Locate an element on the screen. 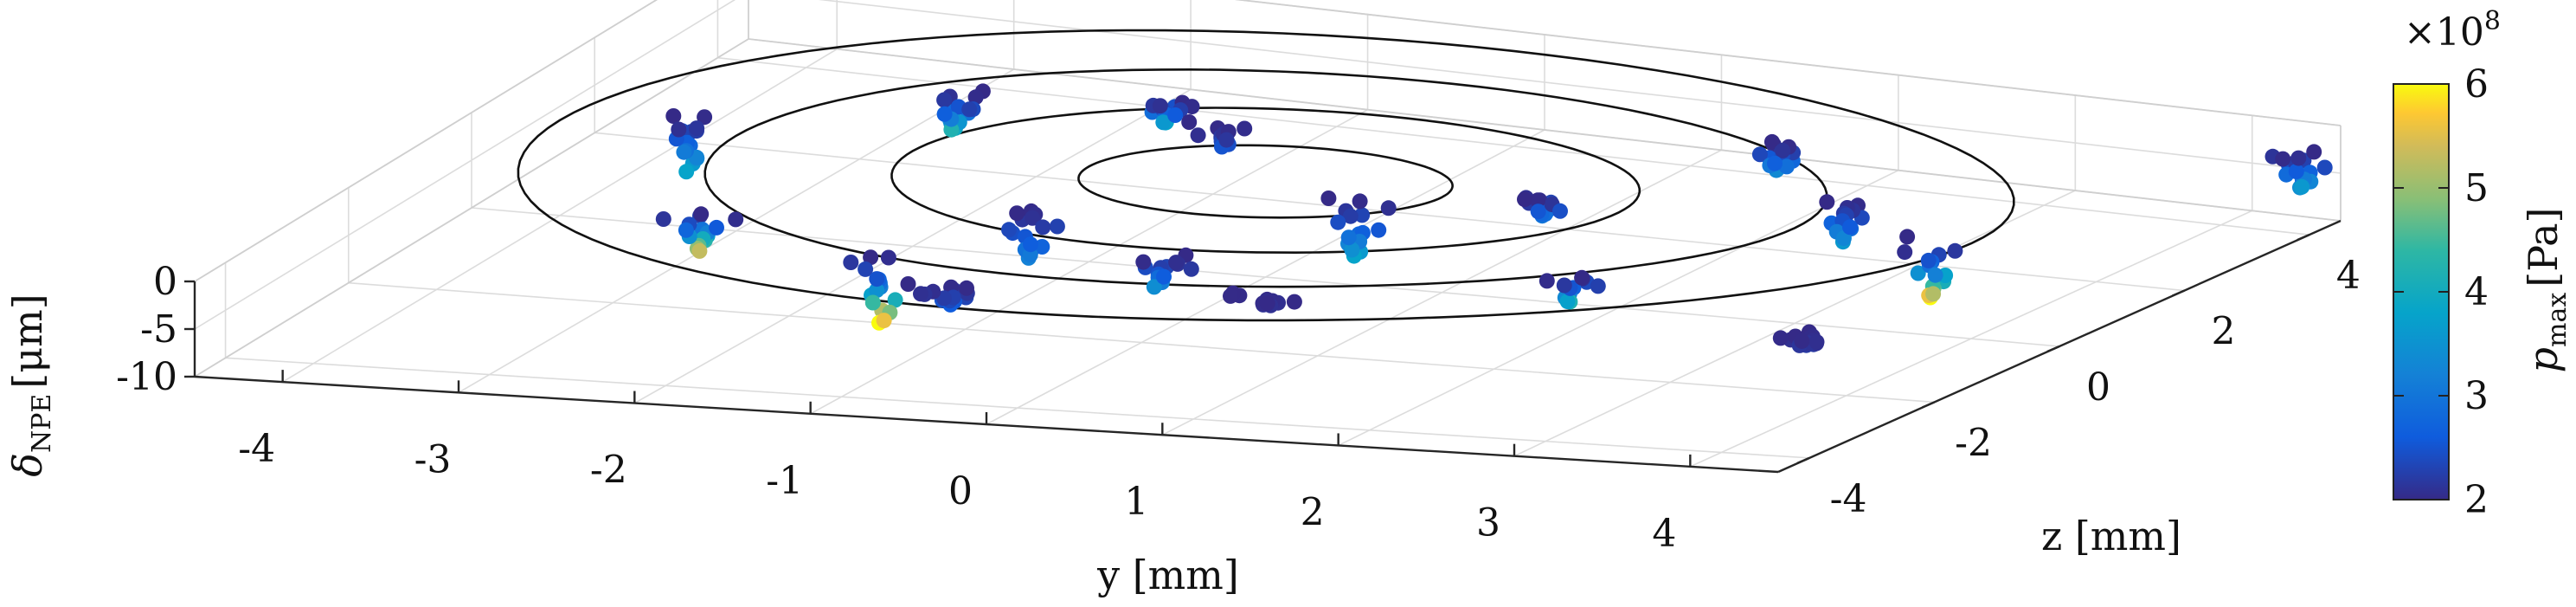 Image resolution: width=2576 pixels, height=607 pixels. x-axis-label: y [mm] is located at coordinates (1167, 575).